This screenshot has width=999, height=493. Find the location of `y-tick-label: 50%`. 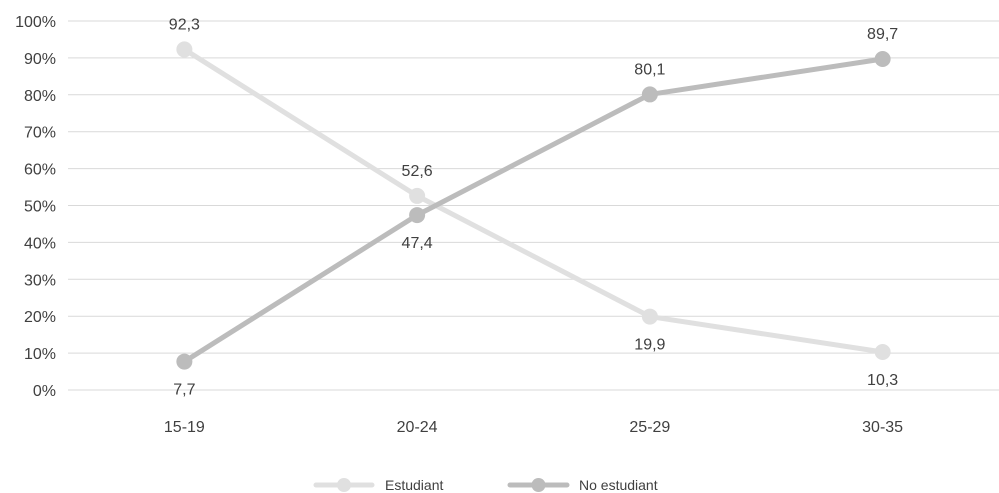

y-tick-label: 50% is located at coordinates (40, 207).